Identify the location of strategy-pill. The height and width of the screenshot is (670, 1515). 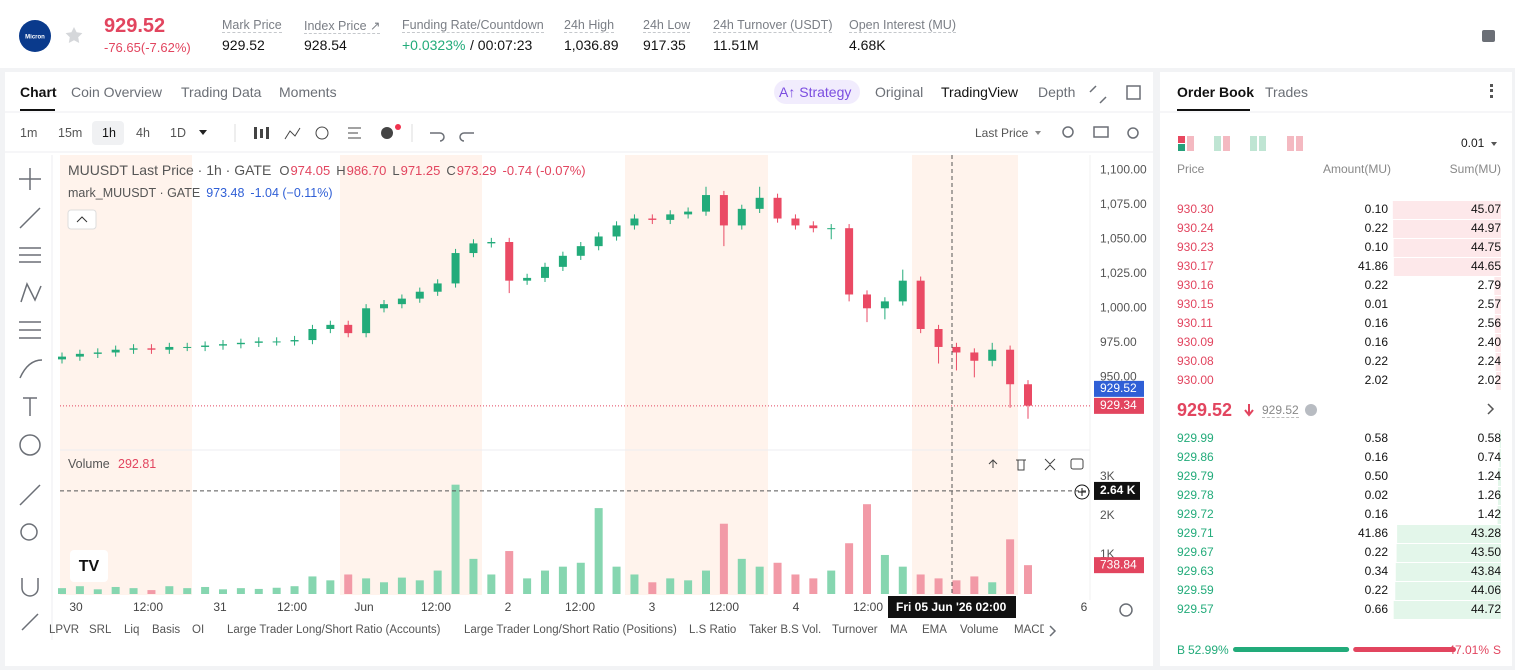
(817, 92).